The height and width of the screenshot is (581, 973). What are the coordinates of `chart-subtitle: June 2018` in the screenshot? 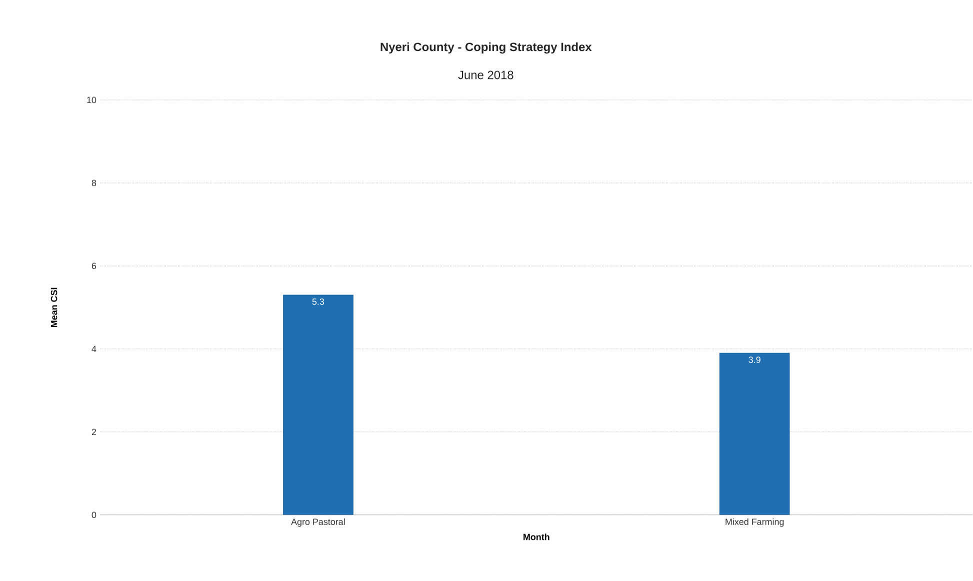 It's located at (486, 75).